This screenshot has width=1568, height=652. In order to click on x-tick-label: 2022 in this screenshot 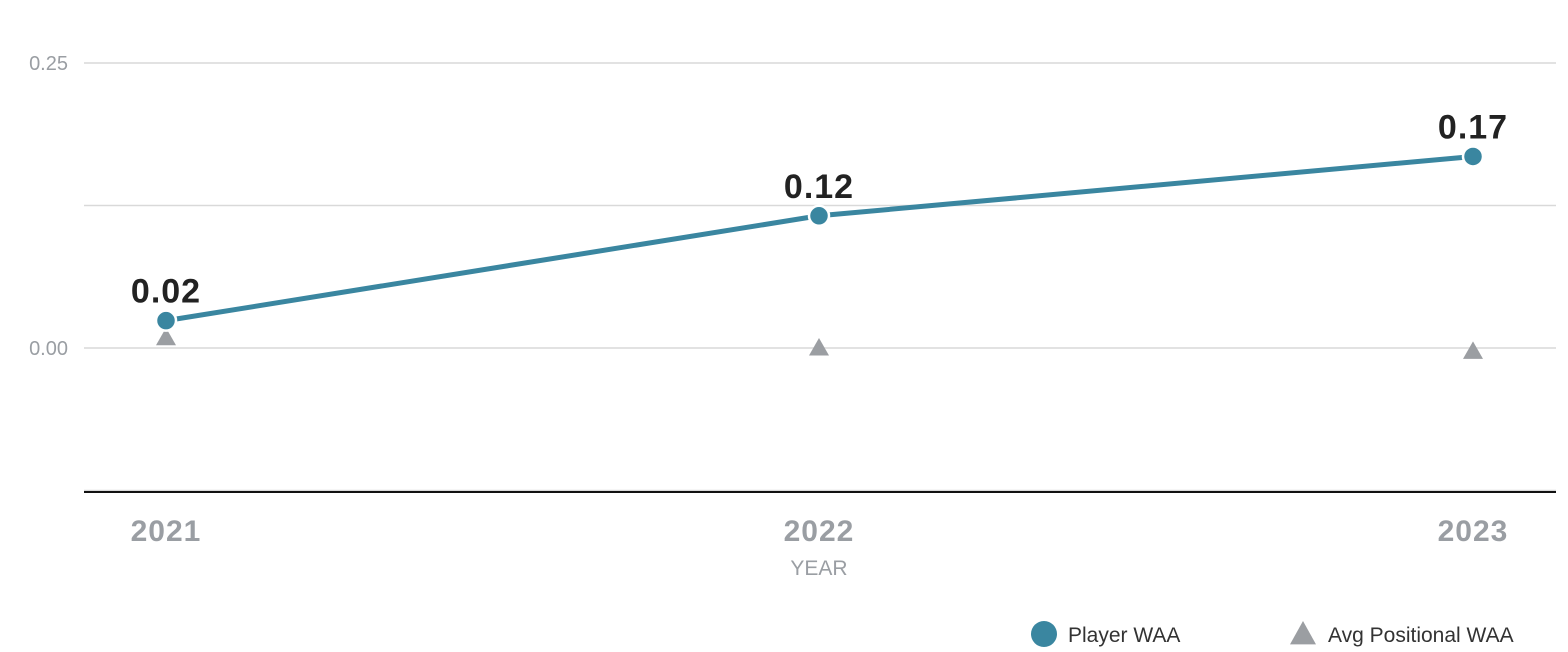, I will do `click(819, 531)`.